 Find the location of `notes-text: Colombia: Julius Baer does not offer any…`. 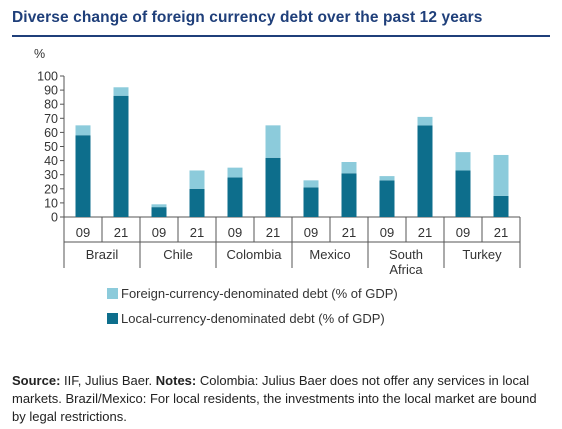

notes-text: Colombia: Julius Baer does not offer any… is located at coordinates (274, 398).